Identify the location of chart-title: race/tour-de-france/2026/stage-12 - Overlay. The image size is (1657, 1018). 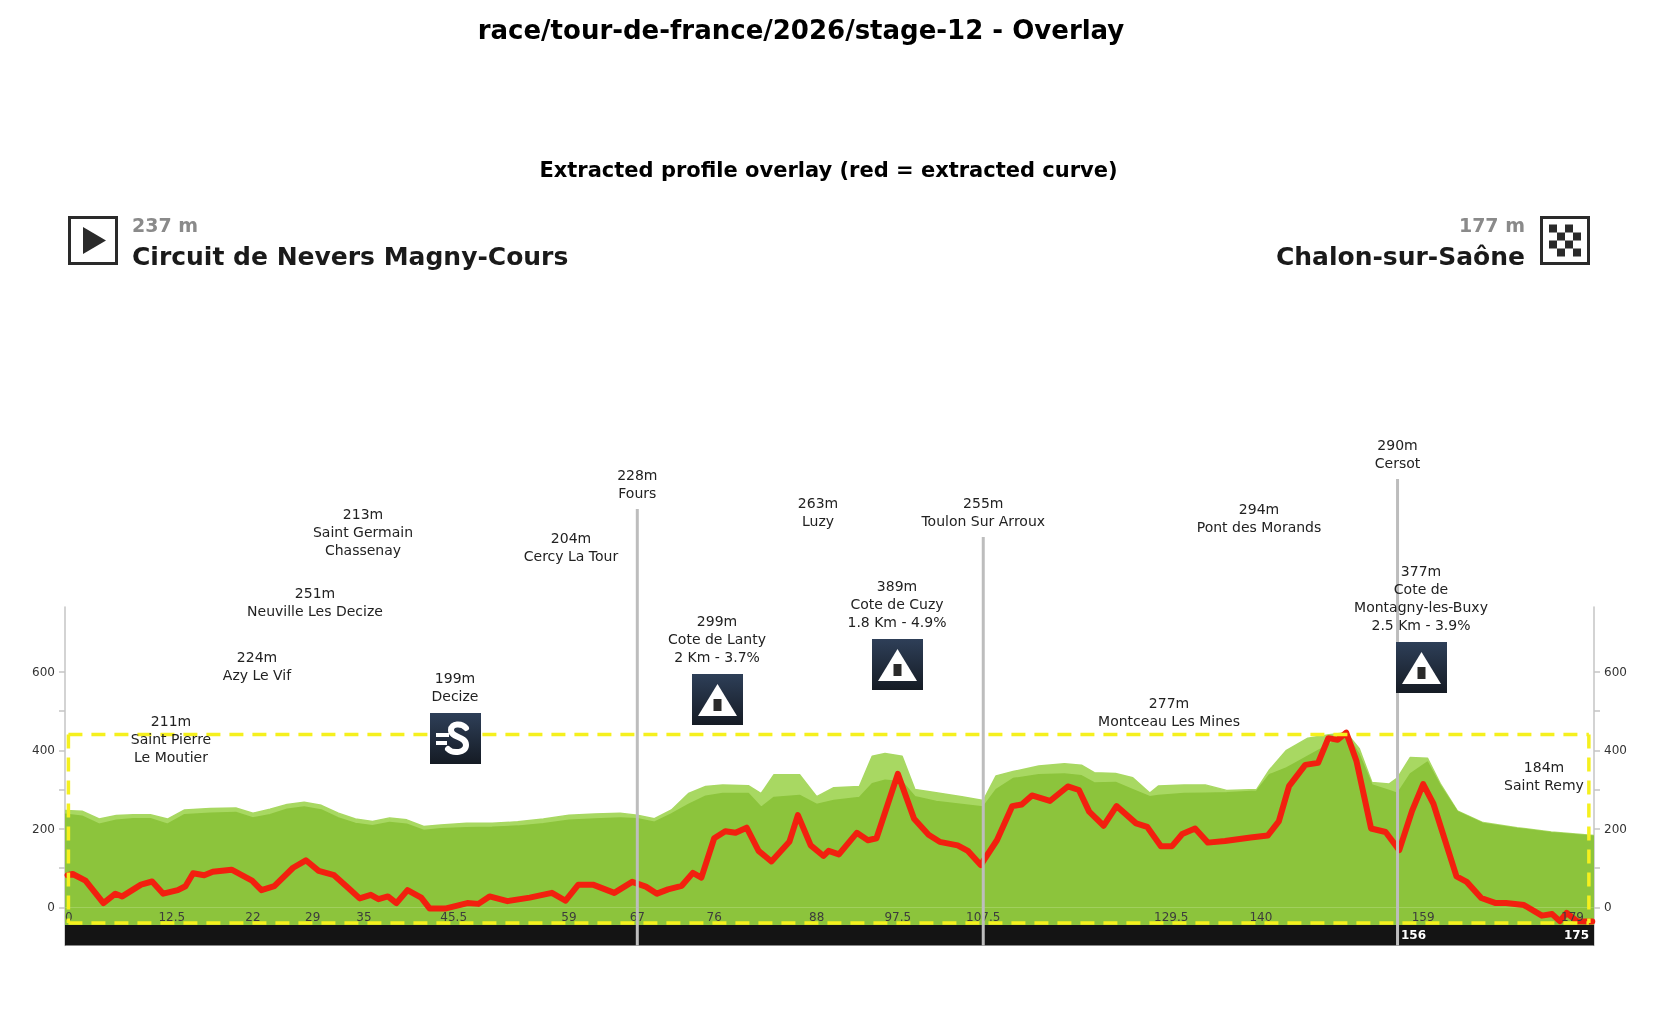
(801, 30).